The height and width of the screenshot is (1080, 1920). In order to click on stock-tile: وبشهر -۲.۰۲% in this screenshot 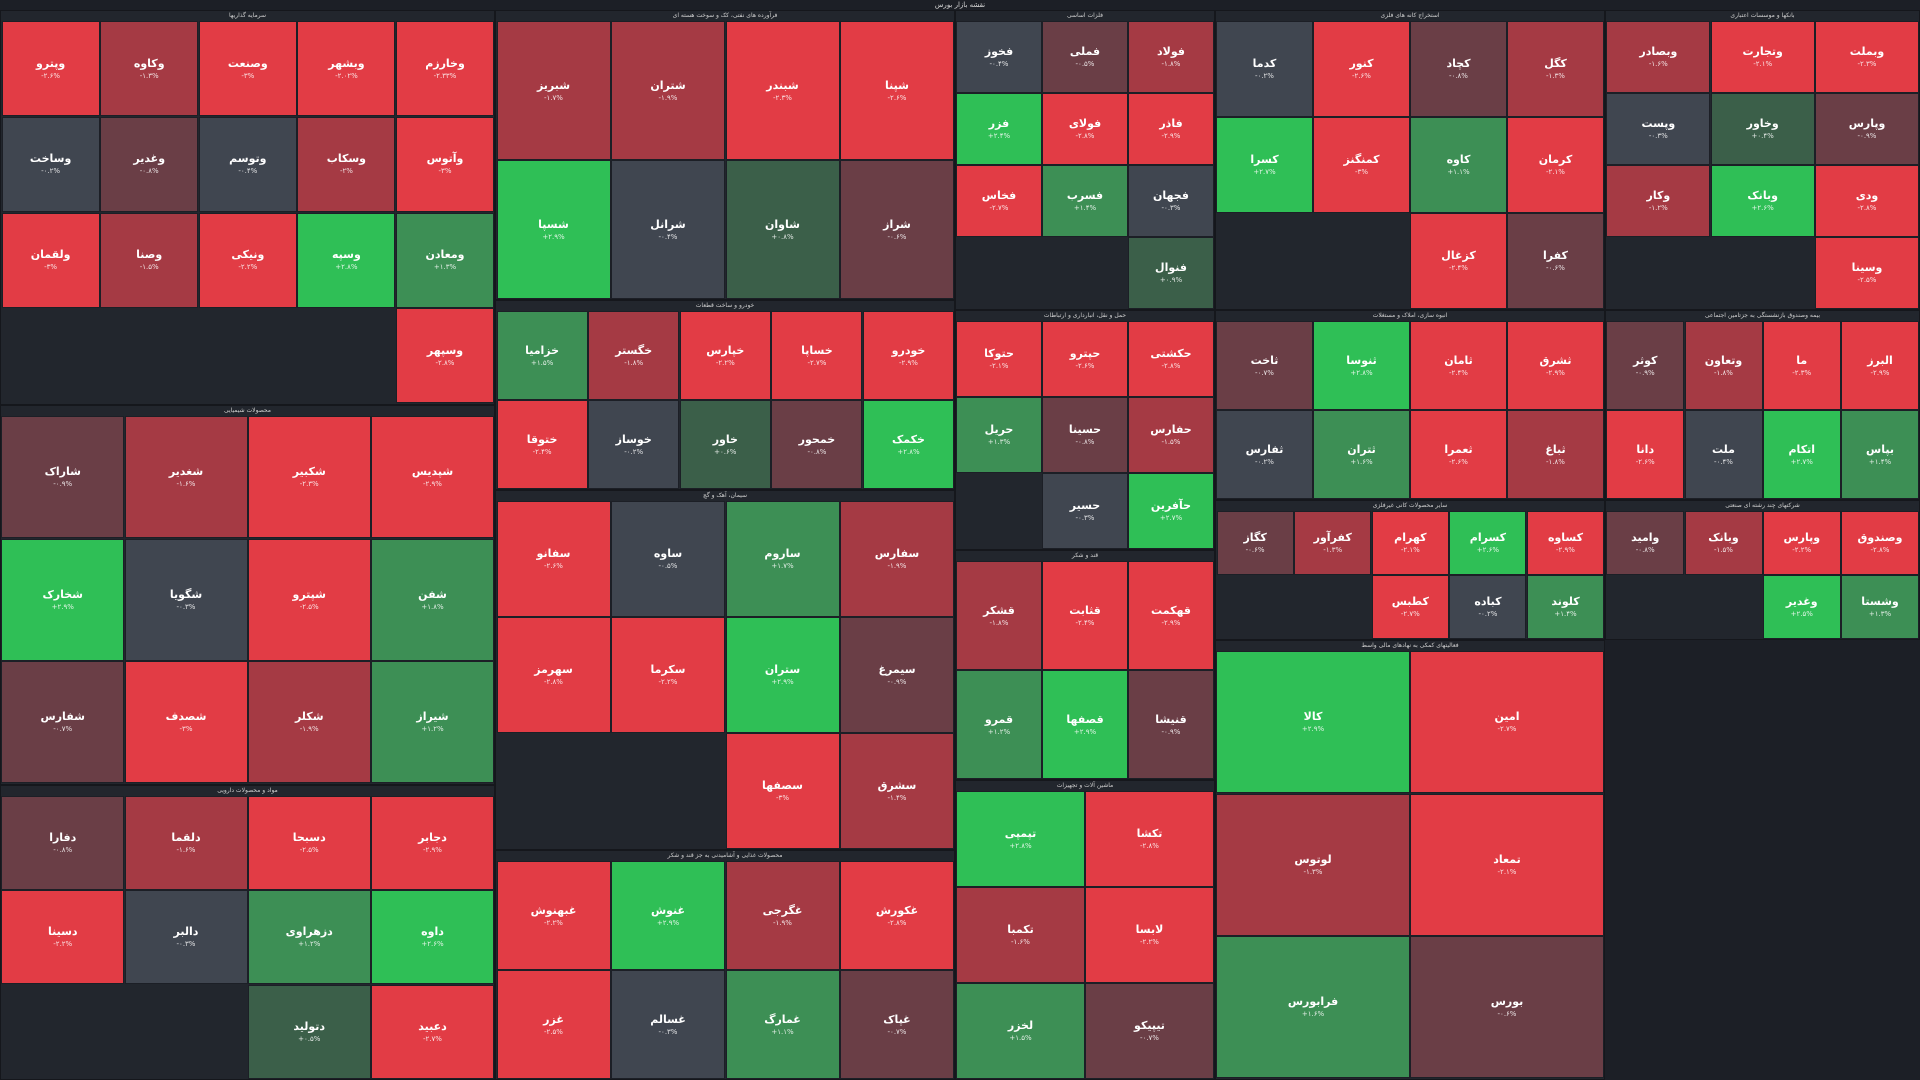, I will do `click(346, 68)`.